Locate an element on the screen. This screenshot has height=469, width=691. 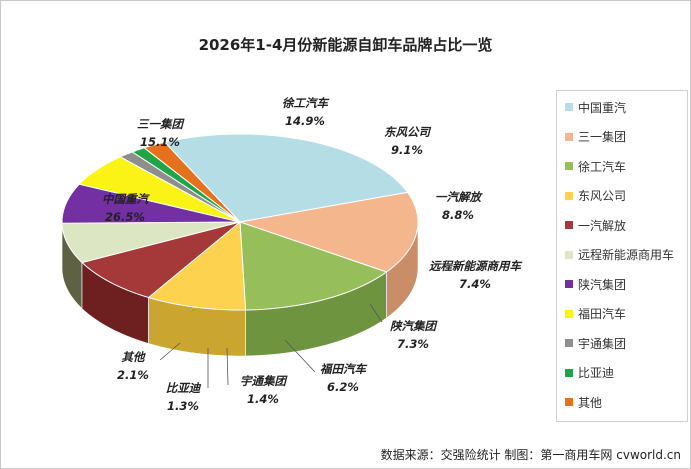
legend-label: 徐工汽车 is located at coordinates (602, 166).